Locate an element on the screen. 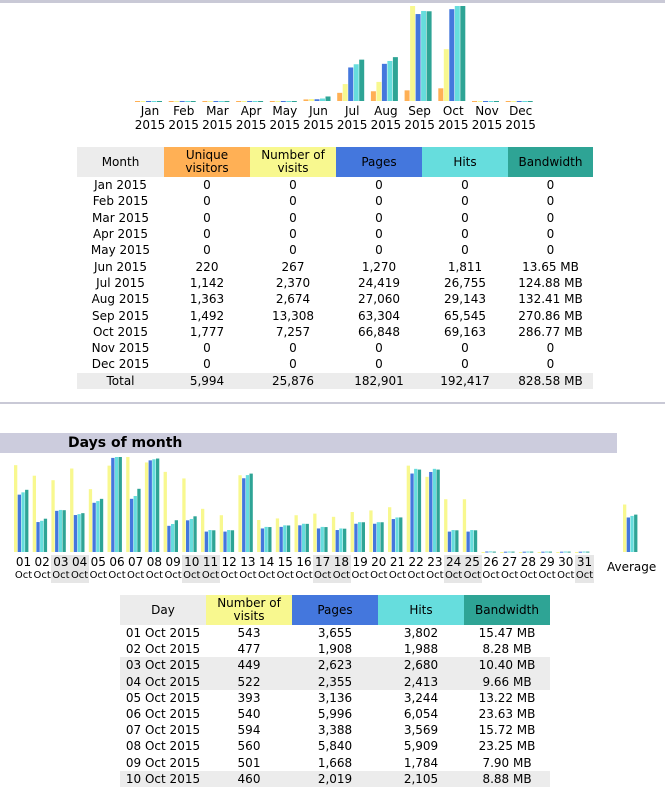 This screenshot has height=787, width=665. table-cell: 182,901 is located at coordinates (379, 380).